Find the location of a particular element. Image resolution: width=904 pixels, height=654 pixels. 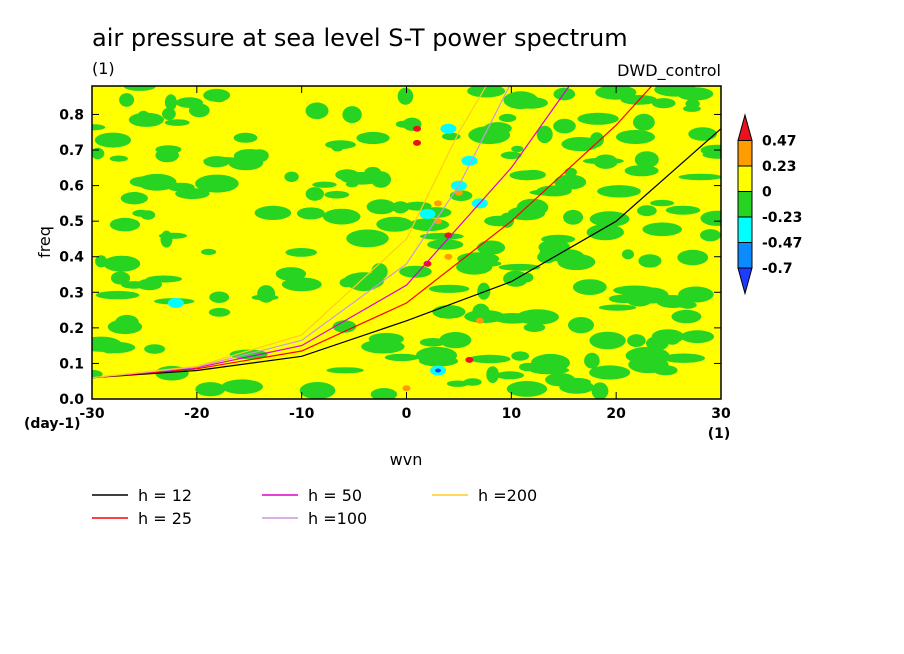

x-tick-label: -30 is located at coordinates (92, 414).